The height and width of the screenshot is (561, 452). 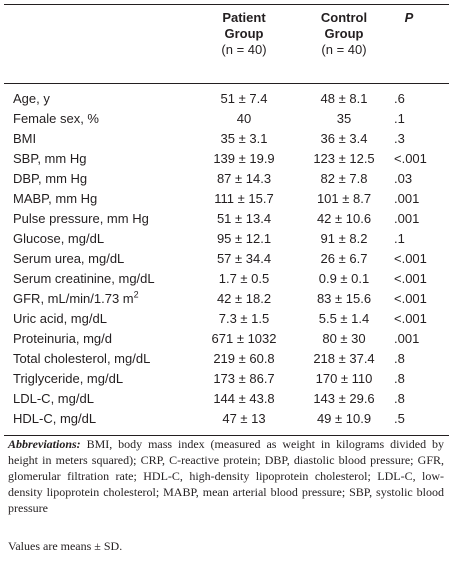 What do you see at coordinates (344, 378) in the screenshot?
I see `control-value: 170 ± 110` at bounding box center [344, 378].